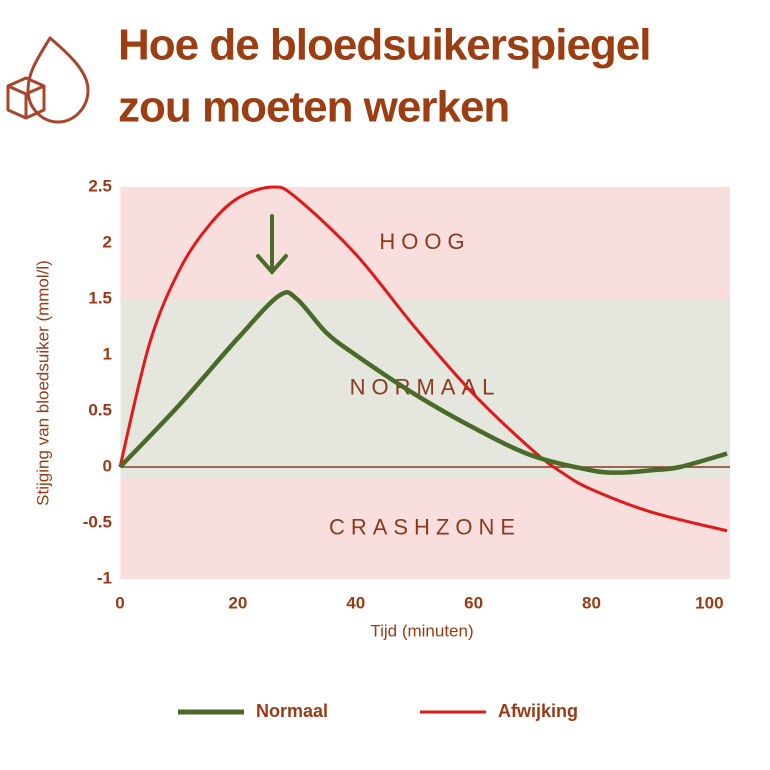 The height and width of the screenshot is (770, 770). What do you see at coordinates (473, 602) in the screenshot?
I see `x-tick-label: 60` at bounding box center [473, 602].